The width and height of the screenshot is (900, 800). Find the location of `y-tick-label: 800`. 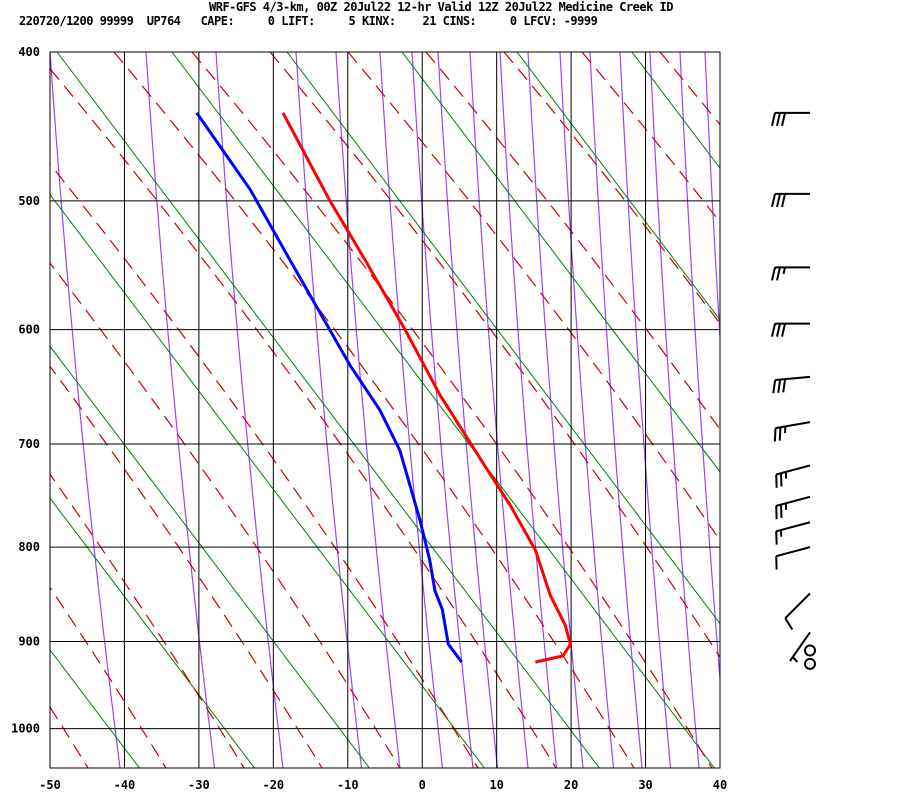

y-tick-label: 800 is located at coordinates (29, 547).